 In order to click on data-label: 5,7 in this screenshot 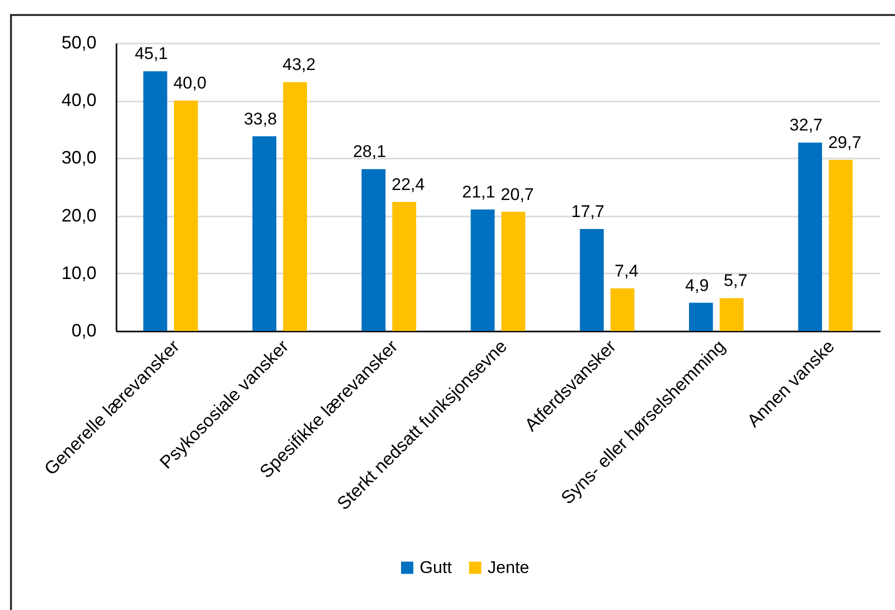, I will do `click(736, 280)`.